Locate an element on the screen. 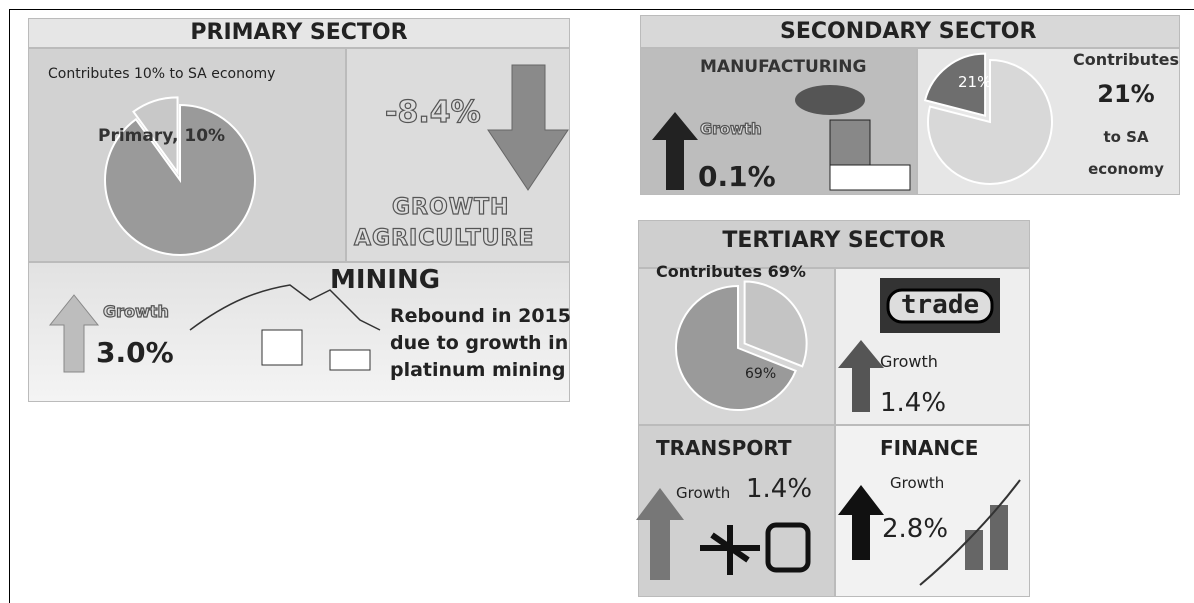 The image size is (1194, 603). transport-title: TRANSPORT is located at coordinates (724, 448).